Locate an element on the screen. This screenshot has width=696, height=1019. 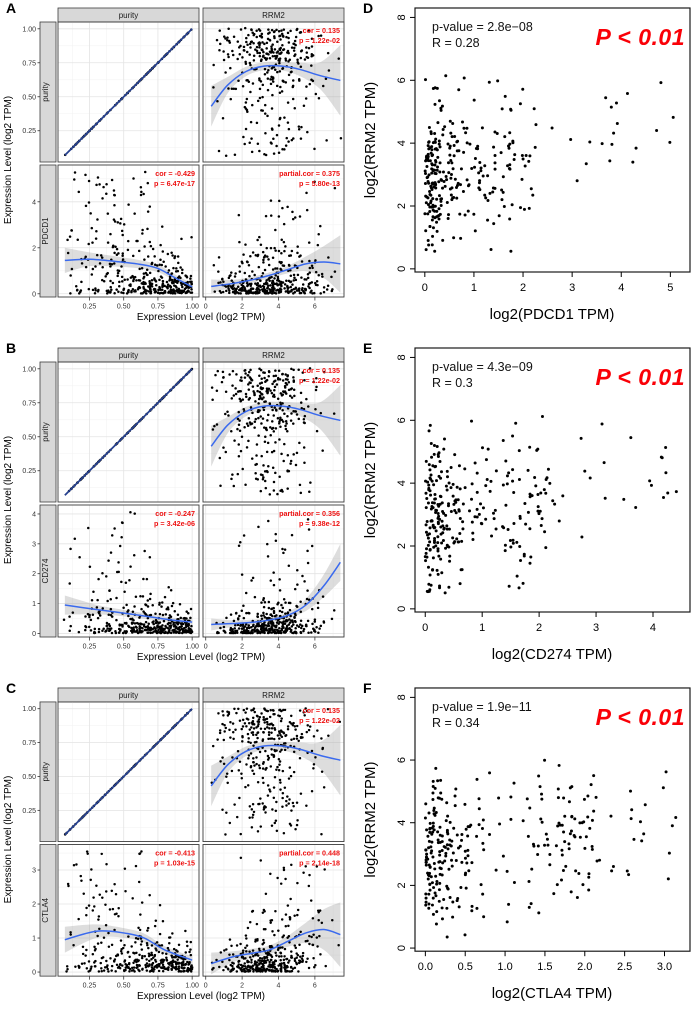
svg-text: cor = -0.429 is located at coordinates (175, 173).